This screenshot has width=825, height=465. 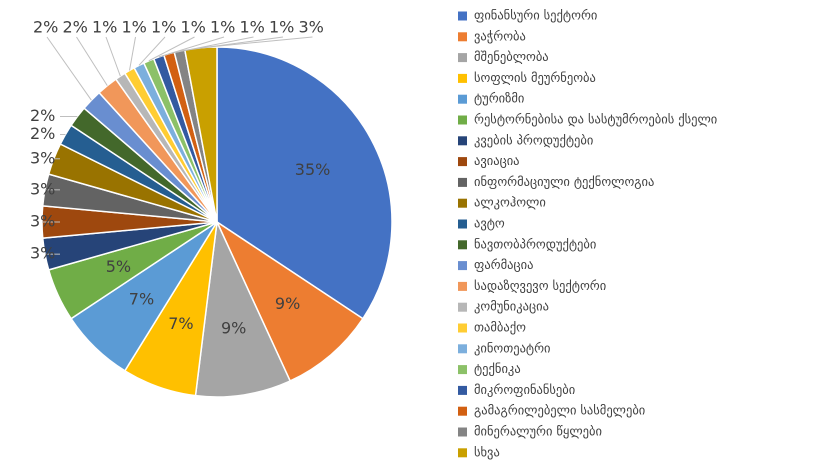 I want to click on legend-label: გამაგრილებელი სასმელები, so click(x=559, y=410).